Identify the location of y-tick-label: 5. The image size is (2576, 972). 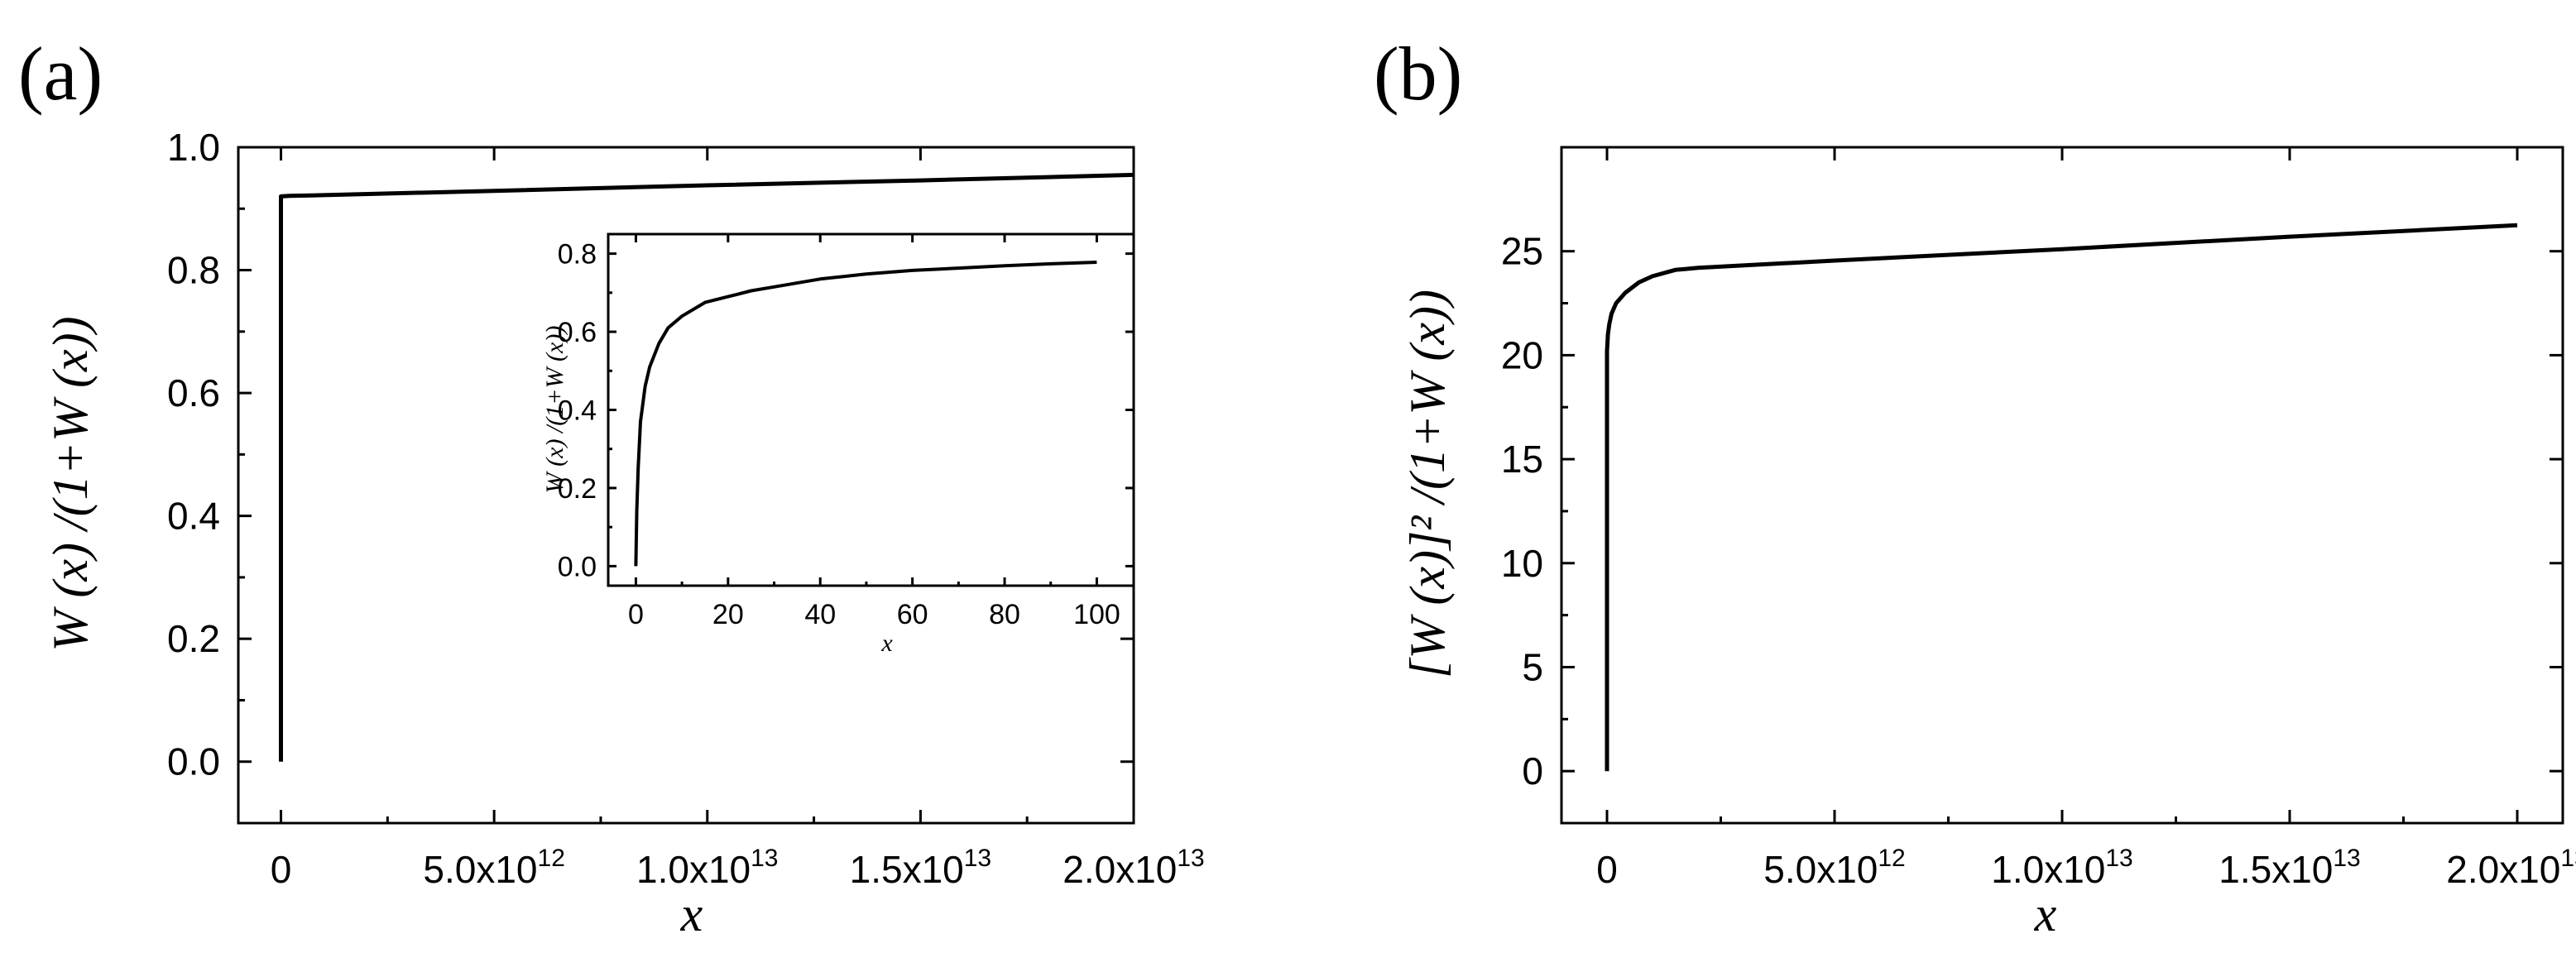
(1533, 666).